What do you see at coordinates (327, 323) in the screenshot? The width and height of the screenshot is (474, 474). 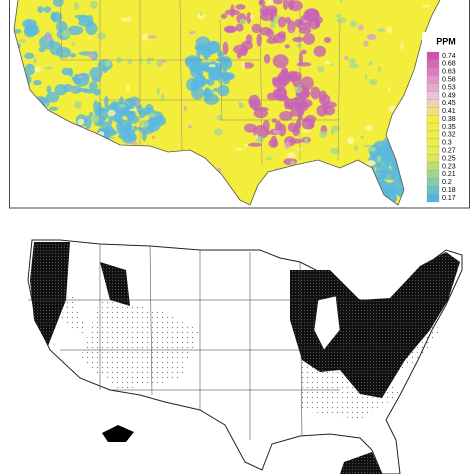 I see `lake-michigan` at bounding box center [327, 323].